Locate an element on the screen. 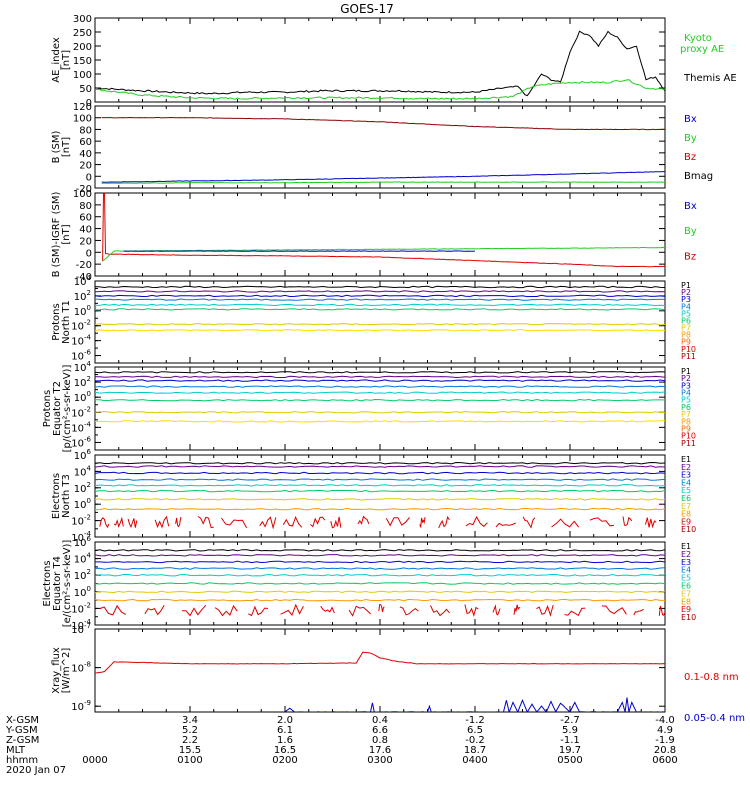 This screenshot has width=750, height=800. panel-frame is located at coordinates (380, 322).